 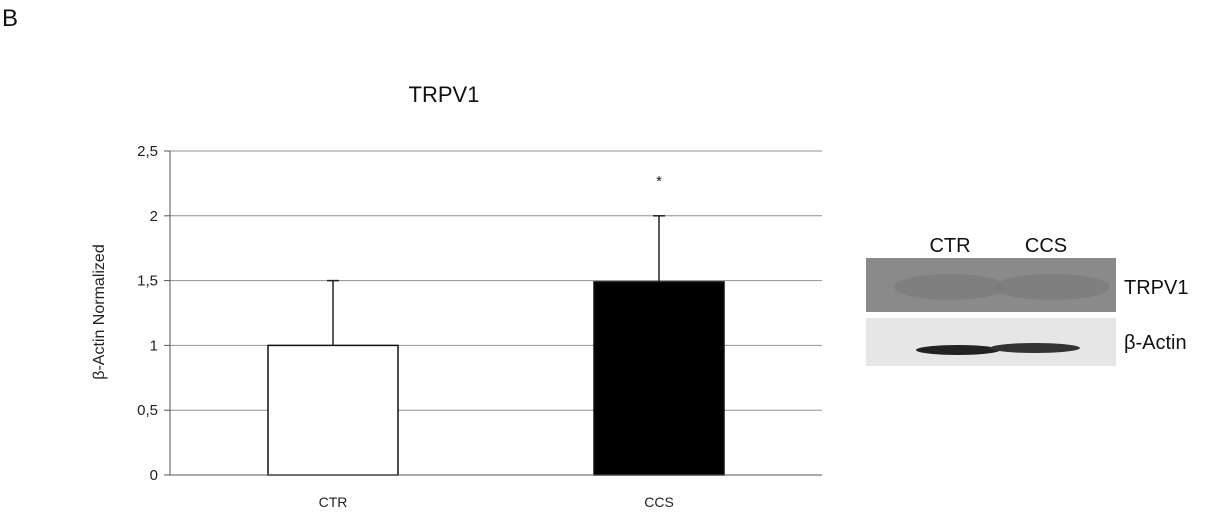 What do you see at coordinates (333, 502) in the screenshot?
I see `x-tick-label: CTR` at bounding box center [333, 502].